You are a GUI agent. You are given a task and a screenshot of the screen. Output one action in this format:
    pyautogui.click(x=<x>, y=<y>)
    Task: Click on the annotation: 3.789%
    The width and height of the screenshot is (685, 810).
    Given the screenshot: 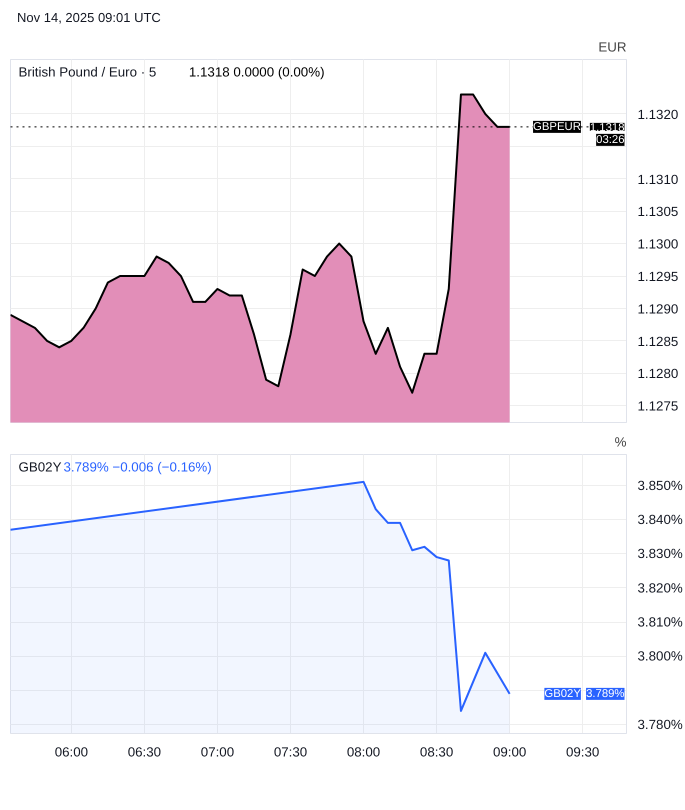 What is the action you would take?
    pyautogui.click(x=605, y=694)
    